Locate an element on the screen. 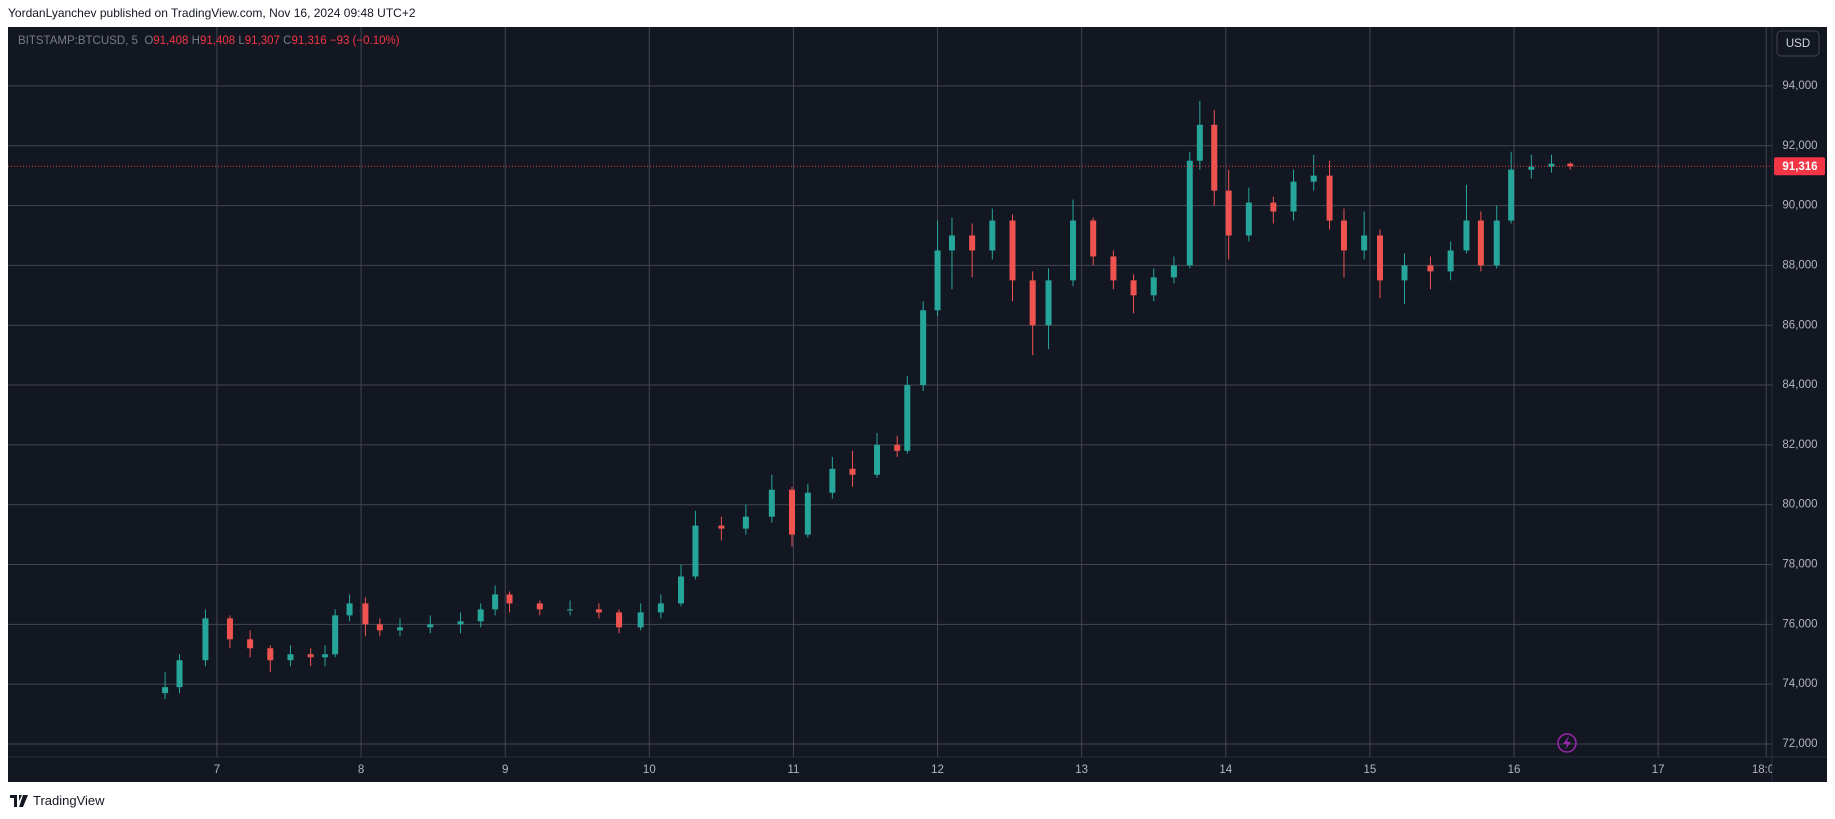 This screenshot has height=819, width=1835. y-tick-label: 90,000 is located at coordinates (1799, 206).